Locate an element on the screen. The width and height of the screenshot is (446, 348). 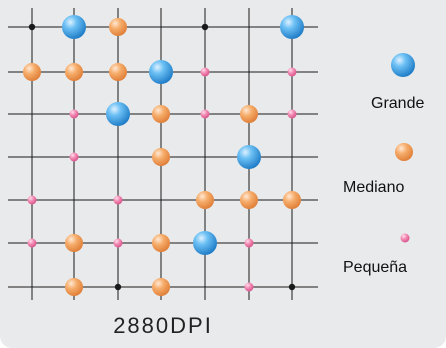
legend-marks is located at coordinates (403, 148).